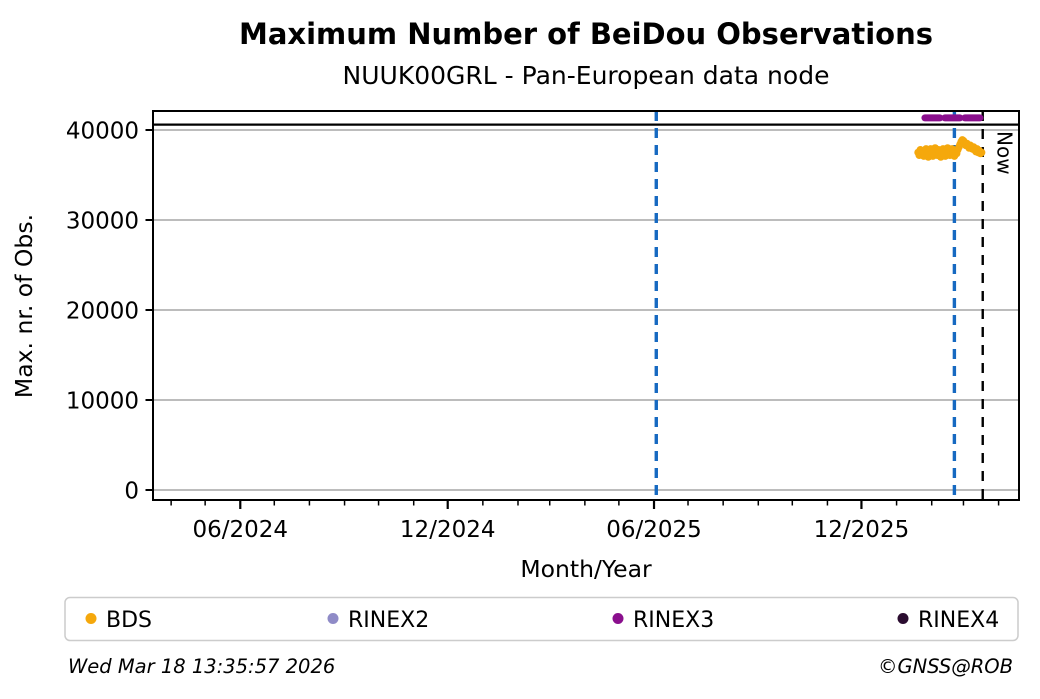 The height and width of the screenshot is (699, 1040). What do you see at coordinates (654, 530) in the screenshot?
I see `x-tick-label: 06/2025` at bounding box center [654, 530].